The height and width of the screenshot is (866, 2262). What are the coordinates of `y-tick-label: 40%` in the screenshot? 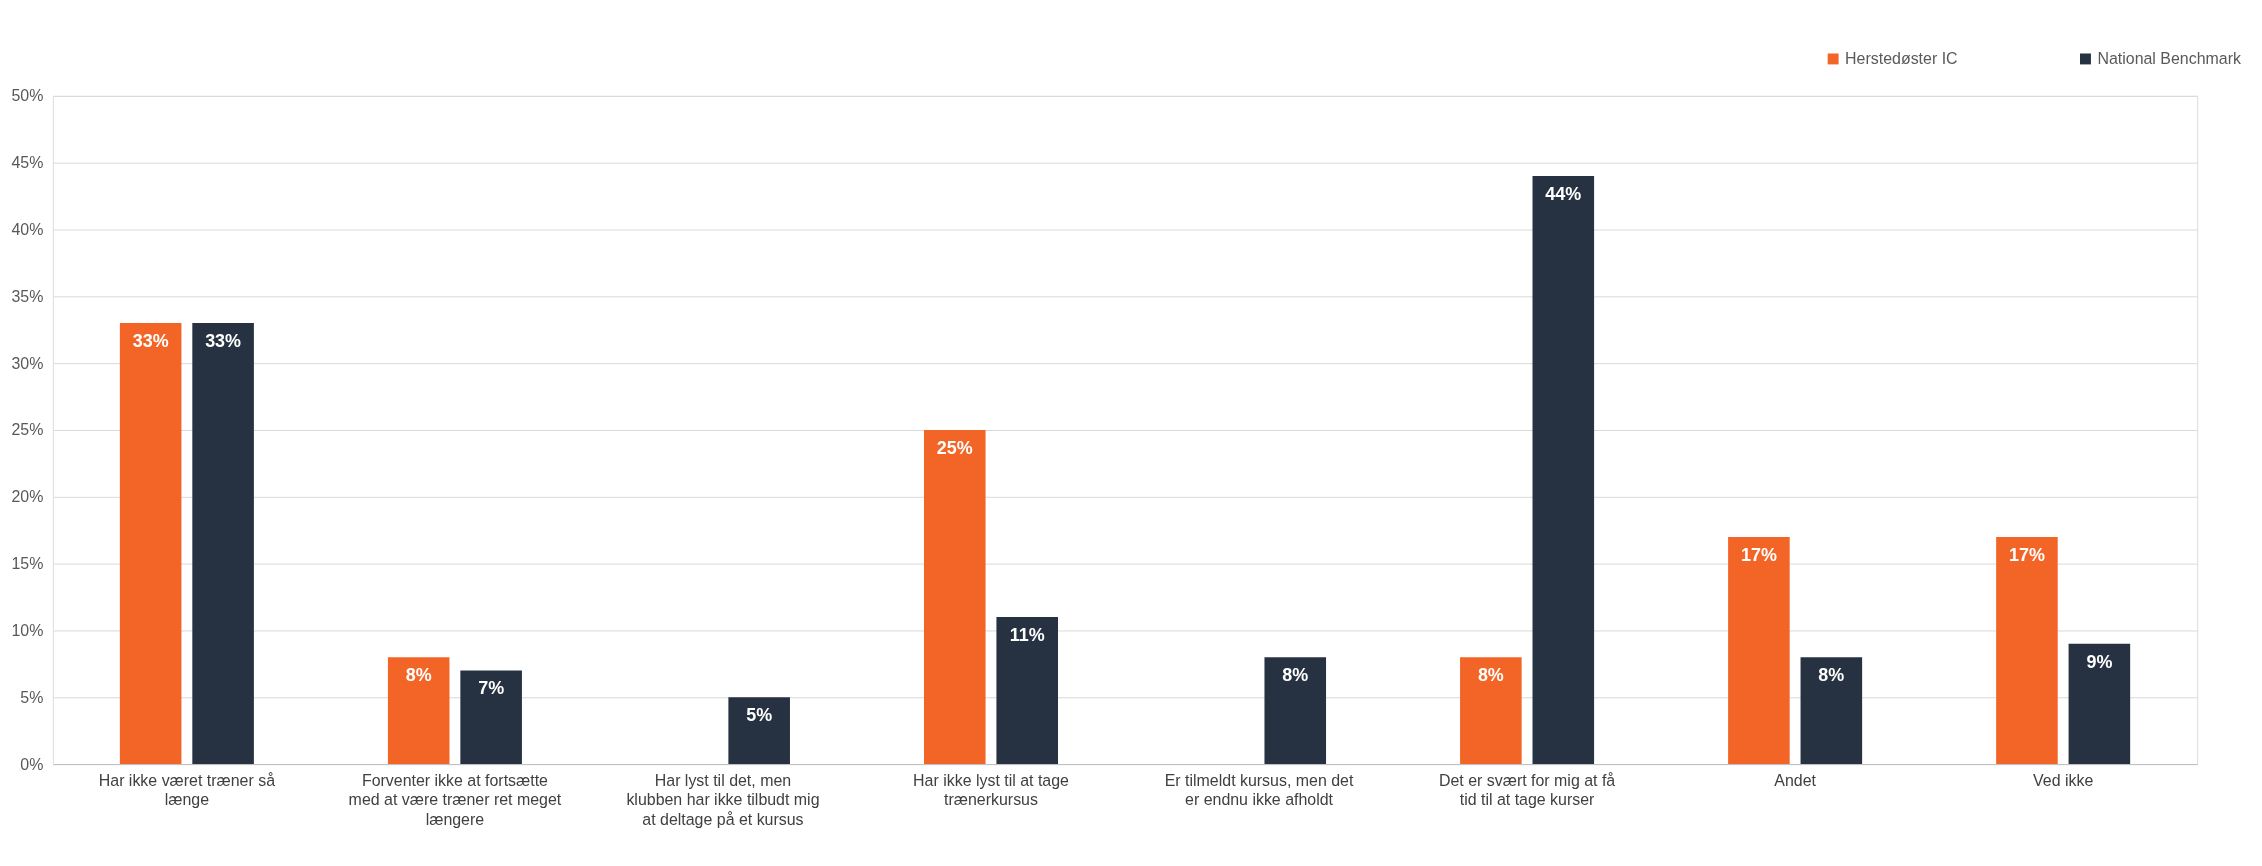 It's located at (27, 229).